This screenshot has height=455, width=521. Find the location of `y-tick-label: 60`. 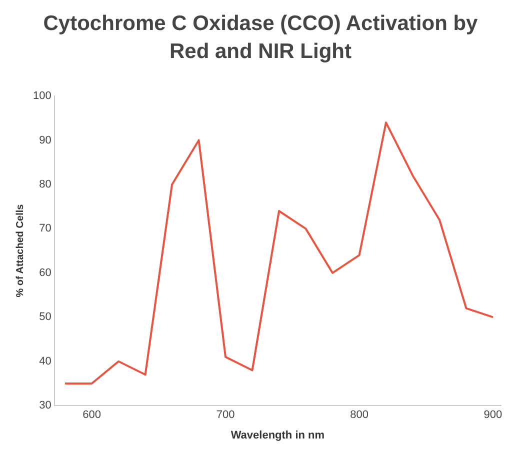

y-tick-label: 60 is located at coordinates (45, 272).